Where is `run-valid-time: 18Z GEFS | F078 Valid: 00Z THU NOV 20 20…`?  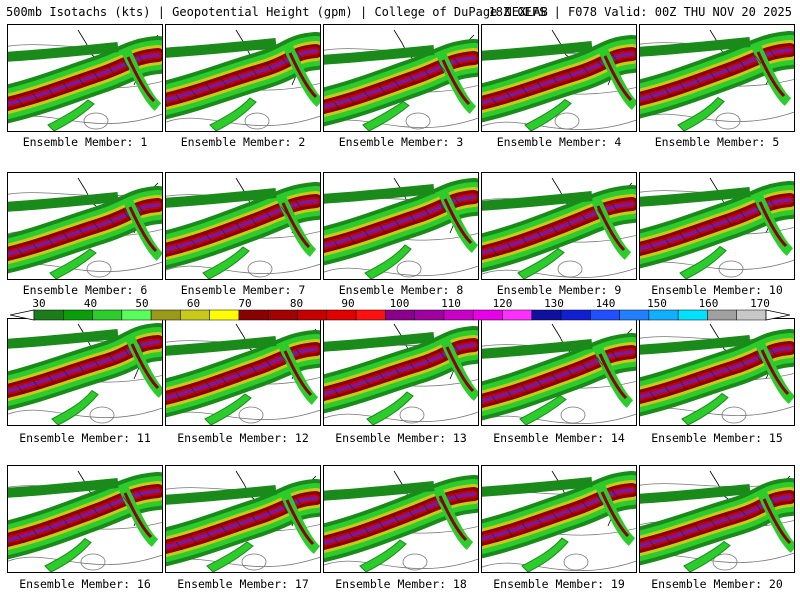 run-valid-time: 18Z GEFS | F078 Valid: 00Z THU NOV 20 20… is located at coordinates (640, 12).